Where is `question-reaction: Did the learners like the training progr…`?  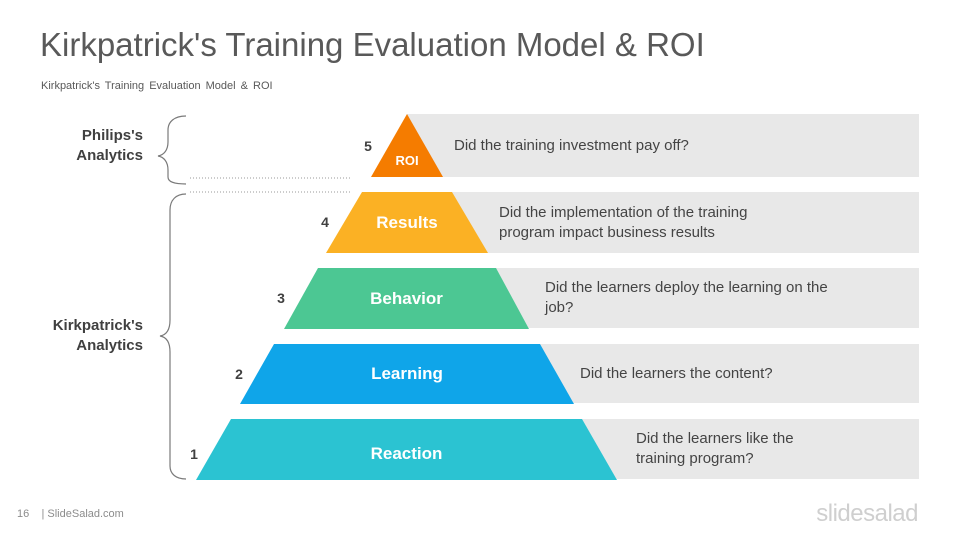 question-reaction: Did the learners like the training progr… is located at coordinates (715, 448).